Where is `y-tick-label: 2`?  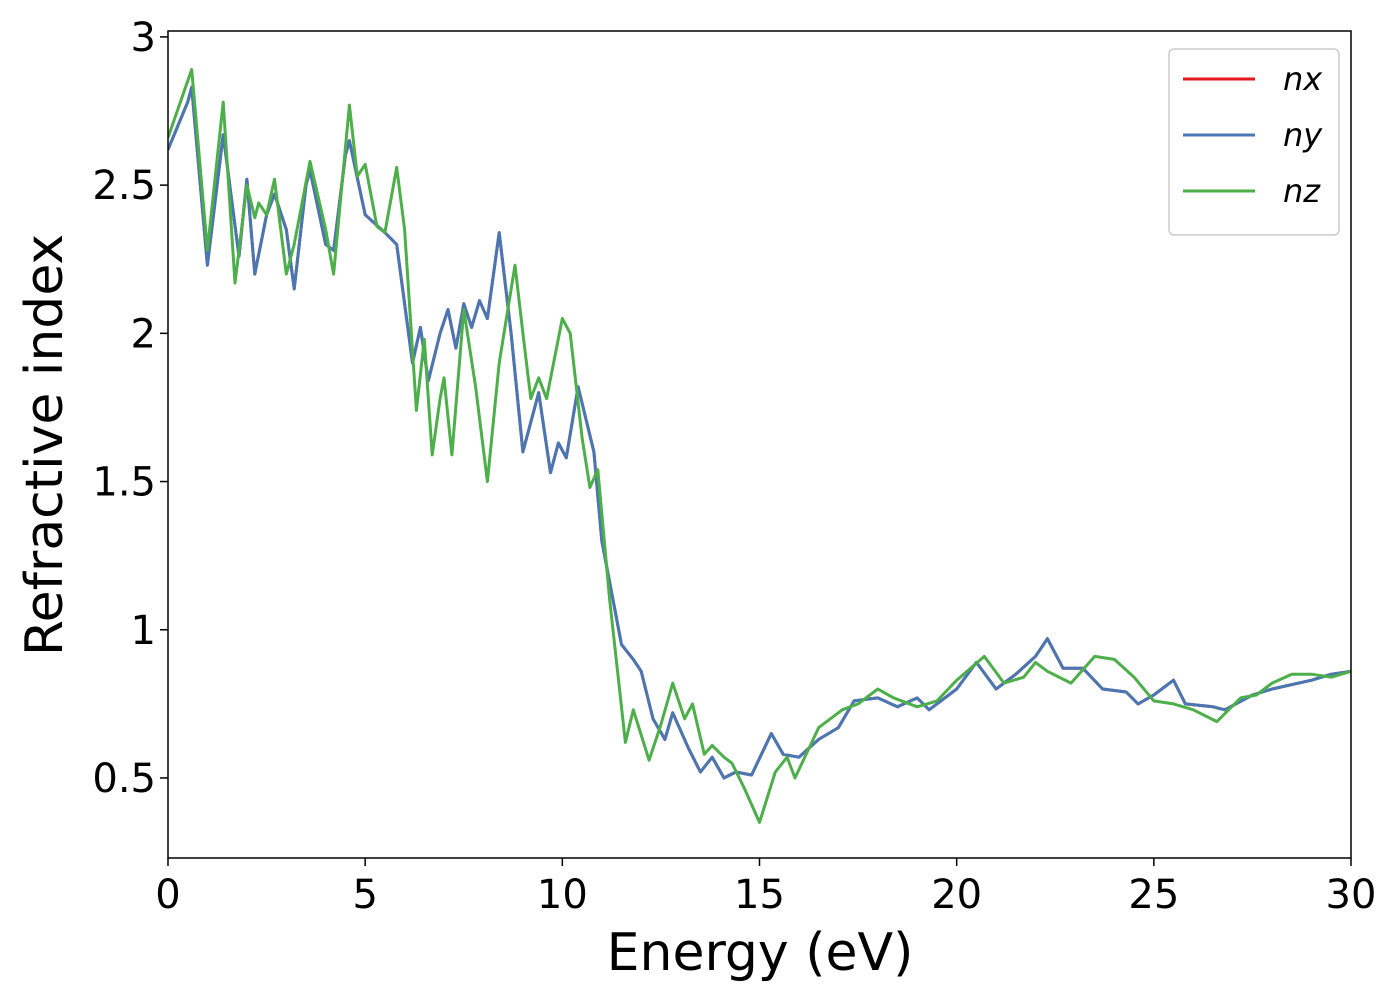
y-tick-label: 2 is located at coordinates (143, 334).